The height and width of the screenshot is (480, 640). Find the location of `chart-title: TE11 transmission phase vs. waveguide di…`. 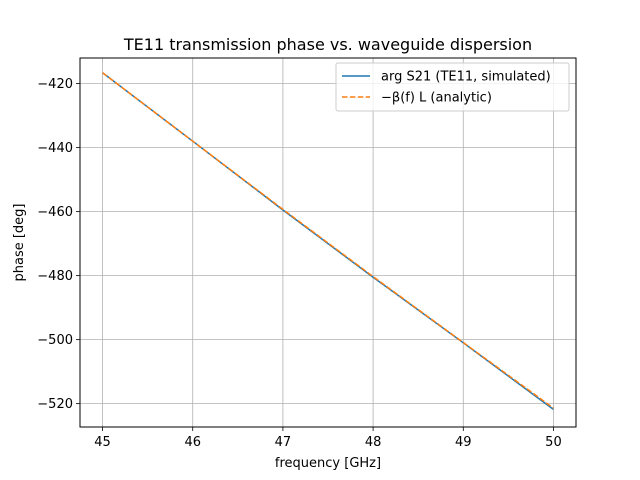

chart-title: TE11 transmission phase vs. waveguide di… is located at coordinates (327, 44).